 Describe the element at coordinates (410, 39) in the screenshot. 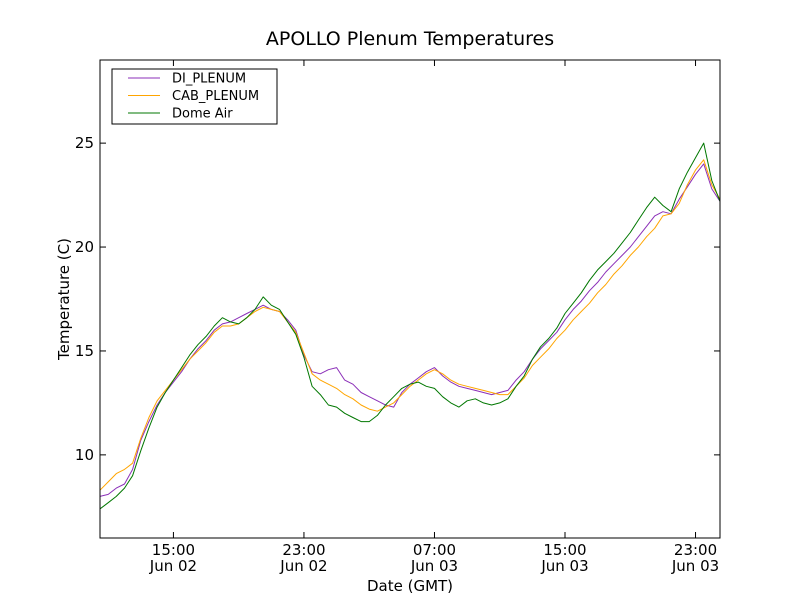

I see `chart-title: APOLLO Plenum Temperatures` at that location.